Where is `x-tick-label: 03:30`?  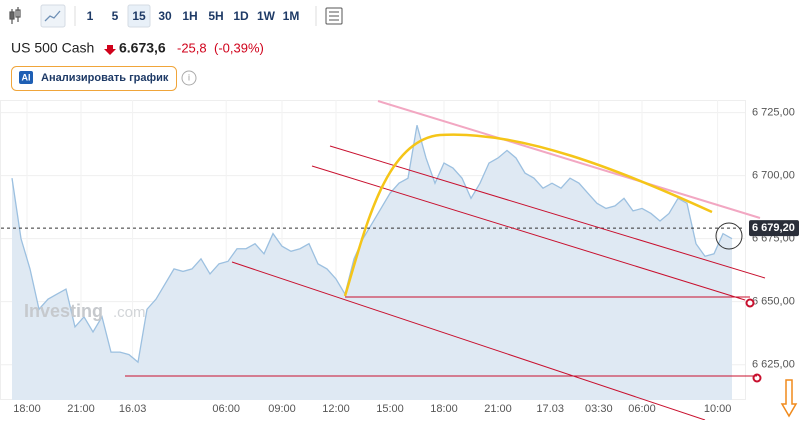 x-tick-label: 03:30 is located at coordinates (599, 409).